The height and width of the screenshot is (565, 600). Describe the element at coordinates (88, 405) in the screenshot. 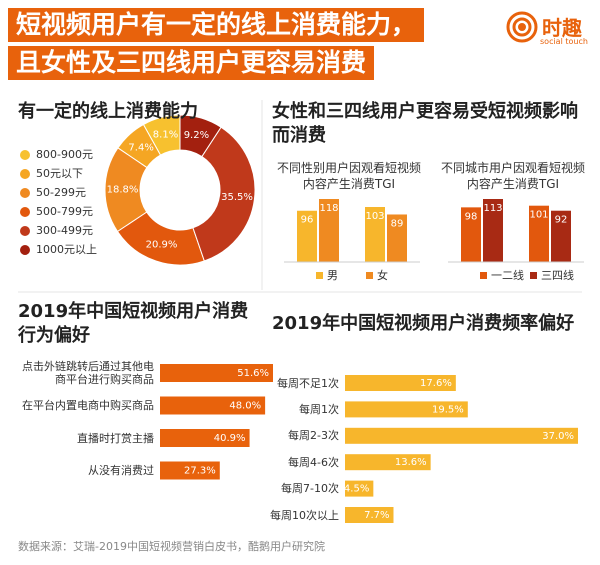

I see `category-label: 在平台内置电商中购买商品` at that location.